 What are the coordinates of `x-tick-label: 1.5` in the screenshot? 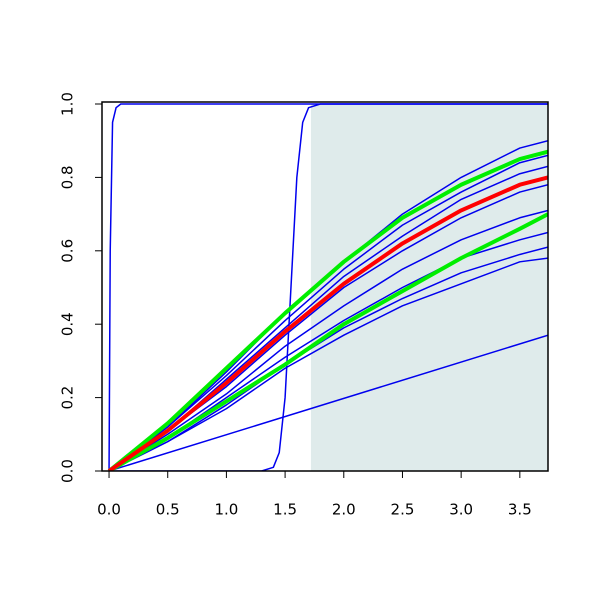 It's located at (285, 510).